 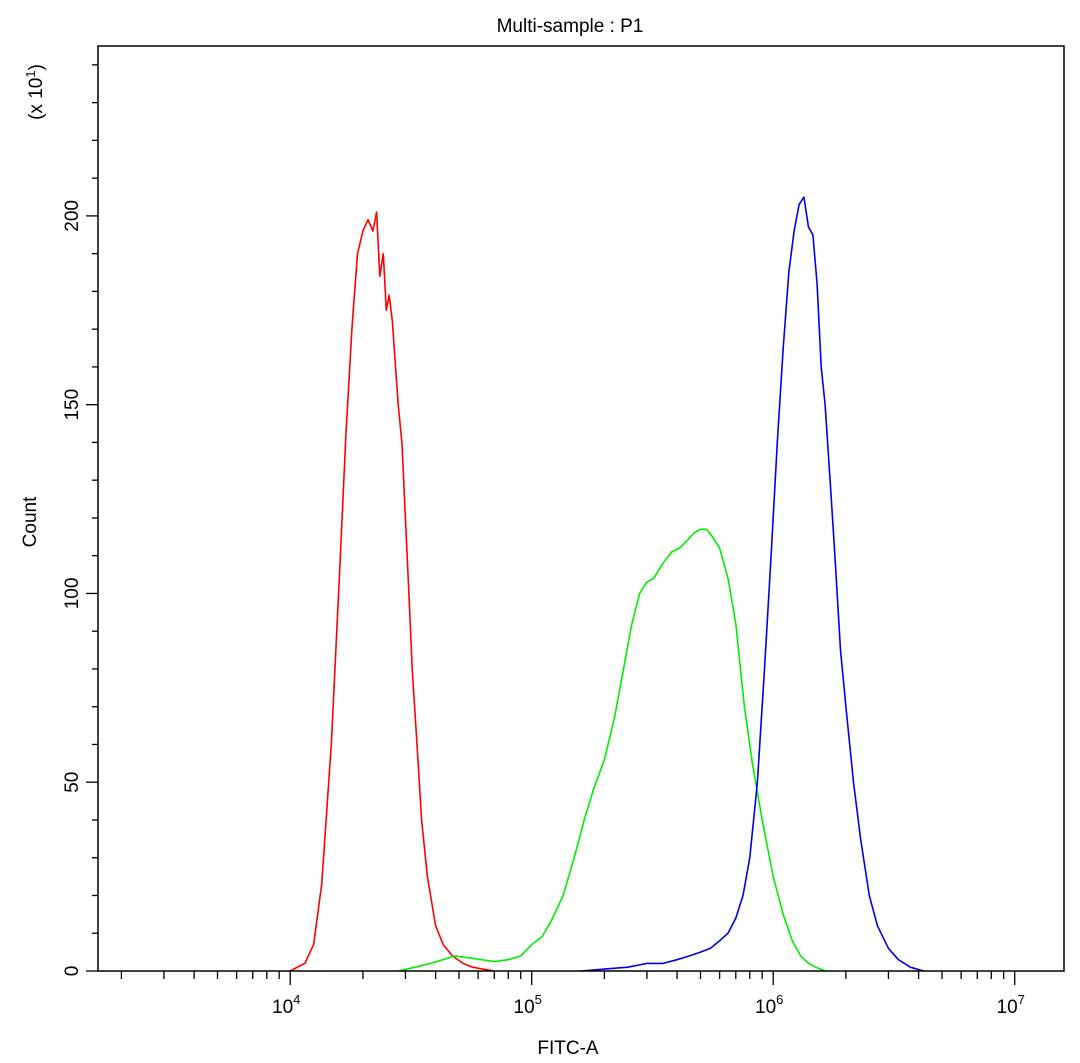 What do you see at coordinates (72, 782) in the screenshot?
I see `y-tick-label: 50` at bounding box center [72, 782].